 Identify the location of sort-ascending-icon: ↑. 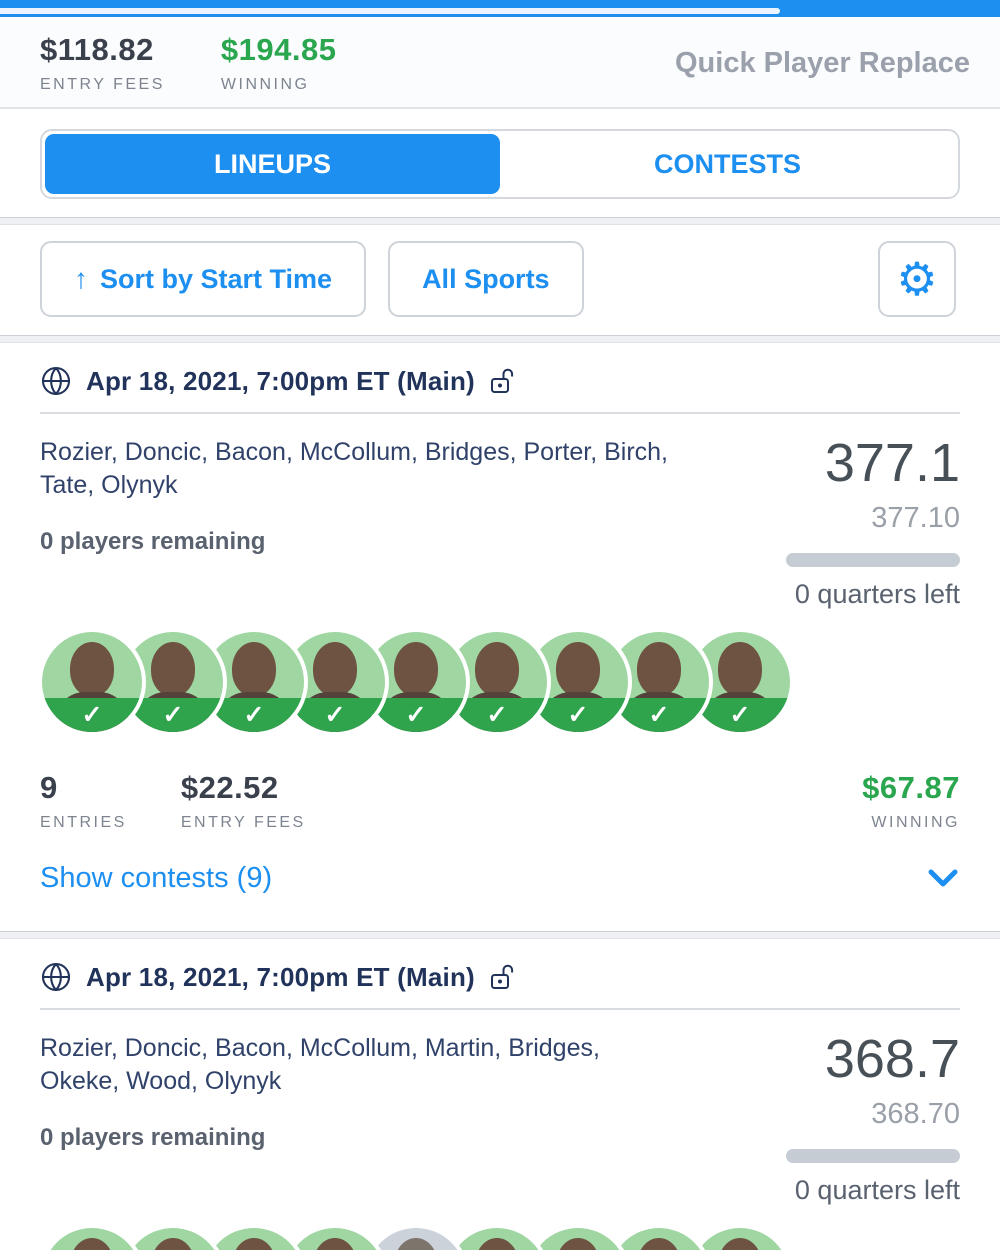
(81, 278).